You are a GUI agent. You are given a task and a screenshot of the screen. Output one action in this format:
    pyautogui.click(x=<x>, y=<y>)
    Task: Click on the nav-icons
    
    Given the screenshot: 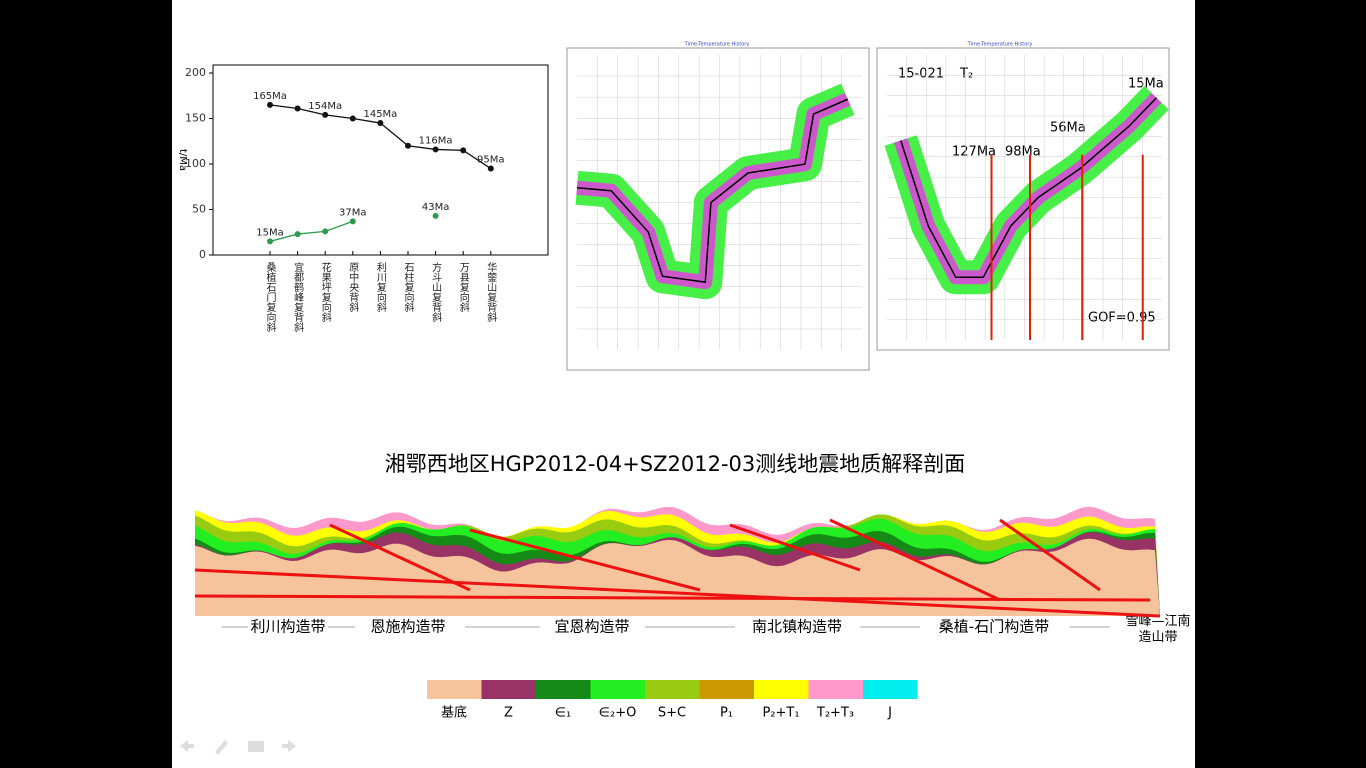 What is the action you would take?
    pyautogui.click(x=238, y=747)
    